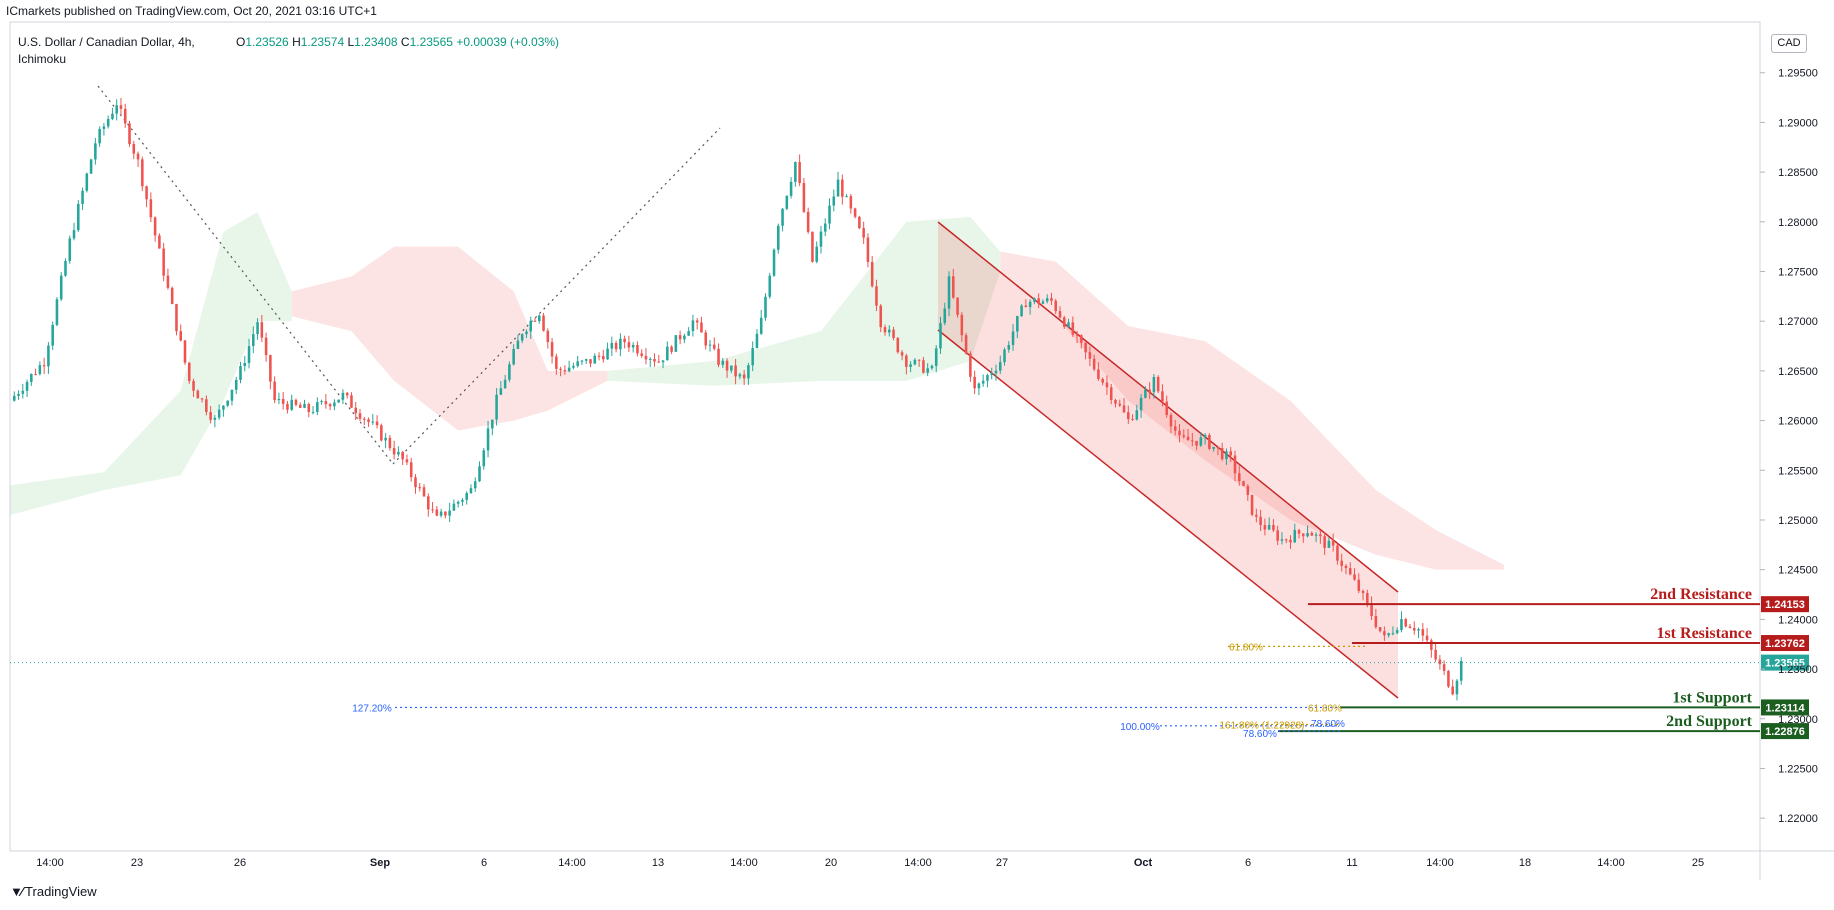 This screenshot has height=910, width=1834. I want to click on swing-line, so click(245, 275).